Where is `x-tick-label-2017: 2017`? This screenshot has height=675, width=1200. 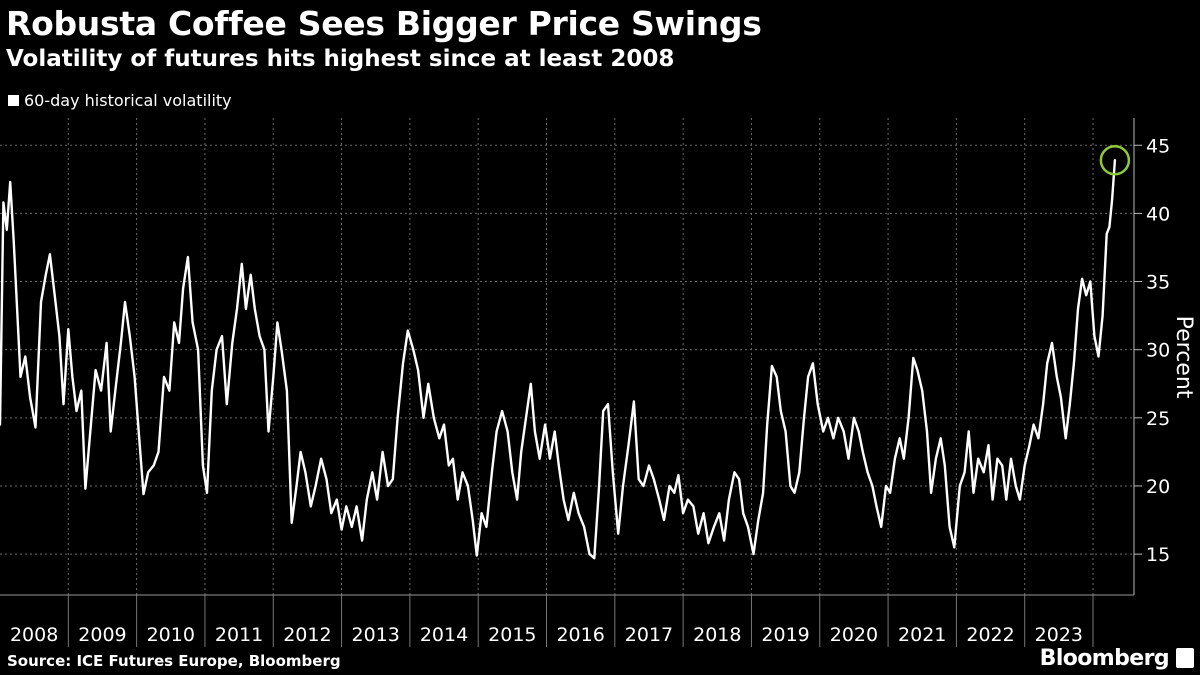 x-tick-label-2017: 2017 is located at coordinates (649, 635).